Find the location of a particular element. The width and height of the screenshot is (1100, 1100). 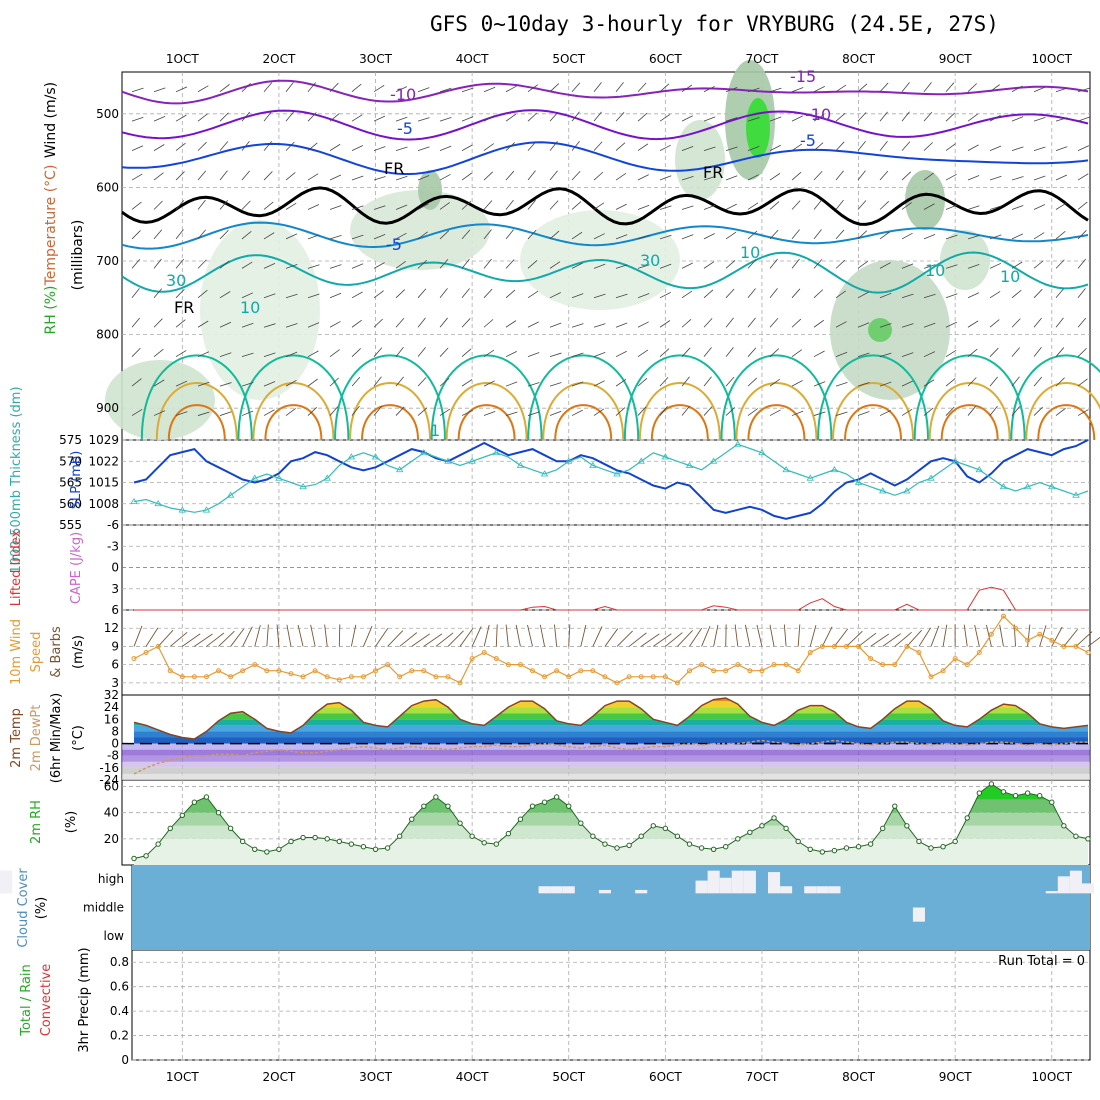

isotherm-minus5 is located at coordinates (605, 158).